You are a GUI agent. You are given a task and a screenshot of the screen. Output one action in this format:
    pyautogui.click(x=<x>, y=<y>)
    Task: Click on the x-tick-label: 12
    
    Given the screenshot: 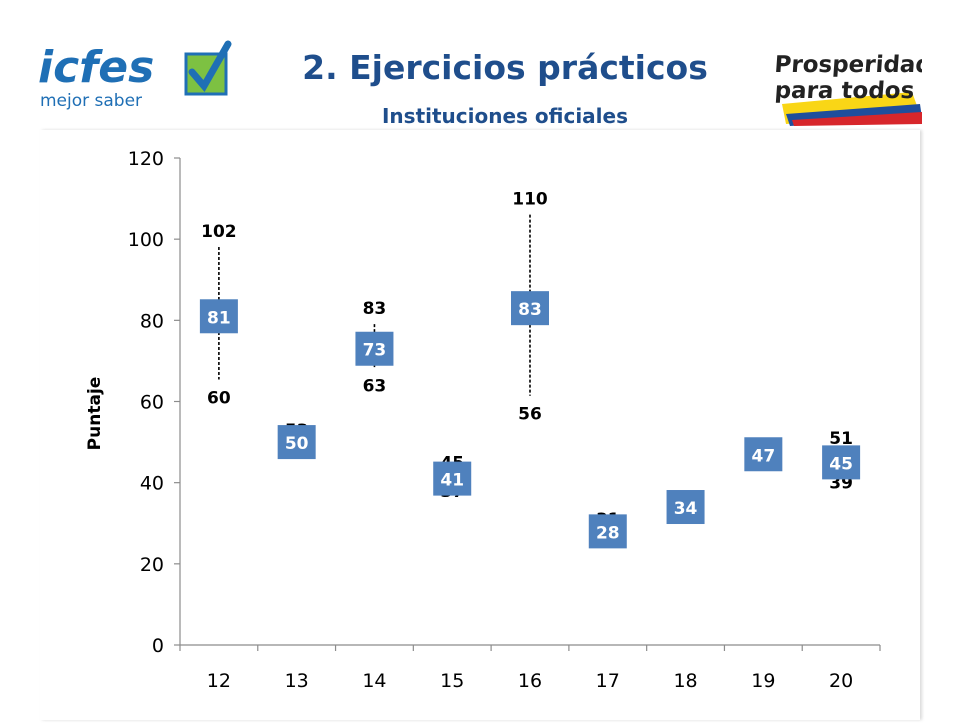 What is the action you would take?
    pyautogui.click(x=219, y=681)
    